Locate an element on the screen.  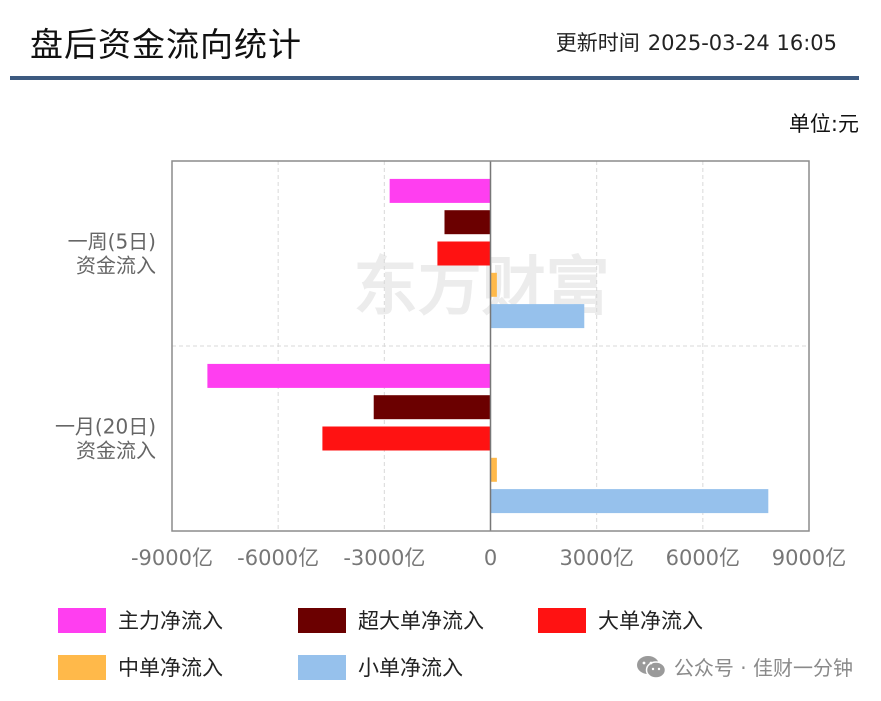
legend-item: 主力净流入 is located at coordinates (140, 620).